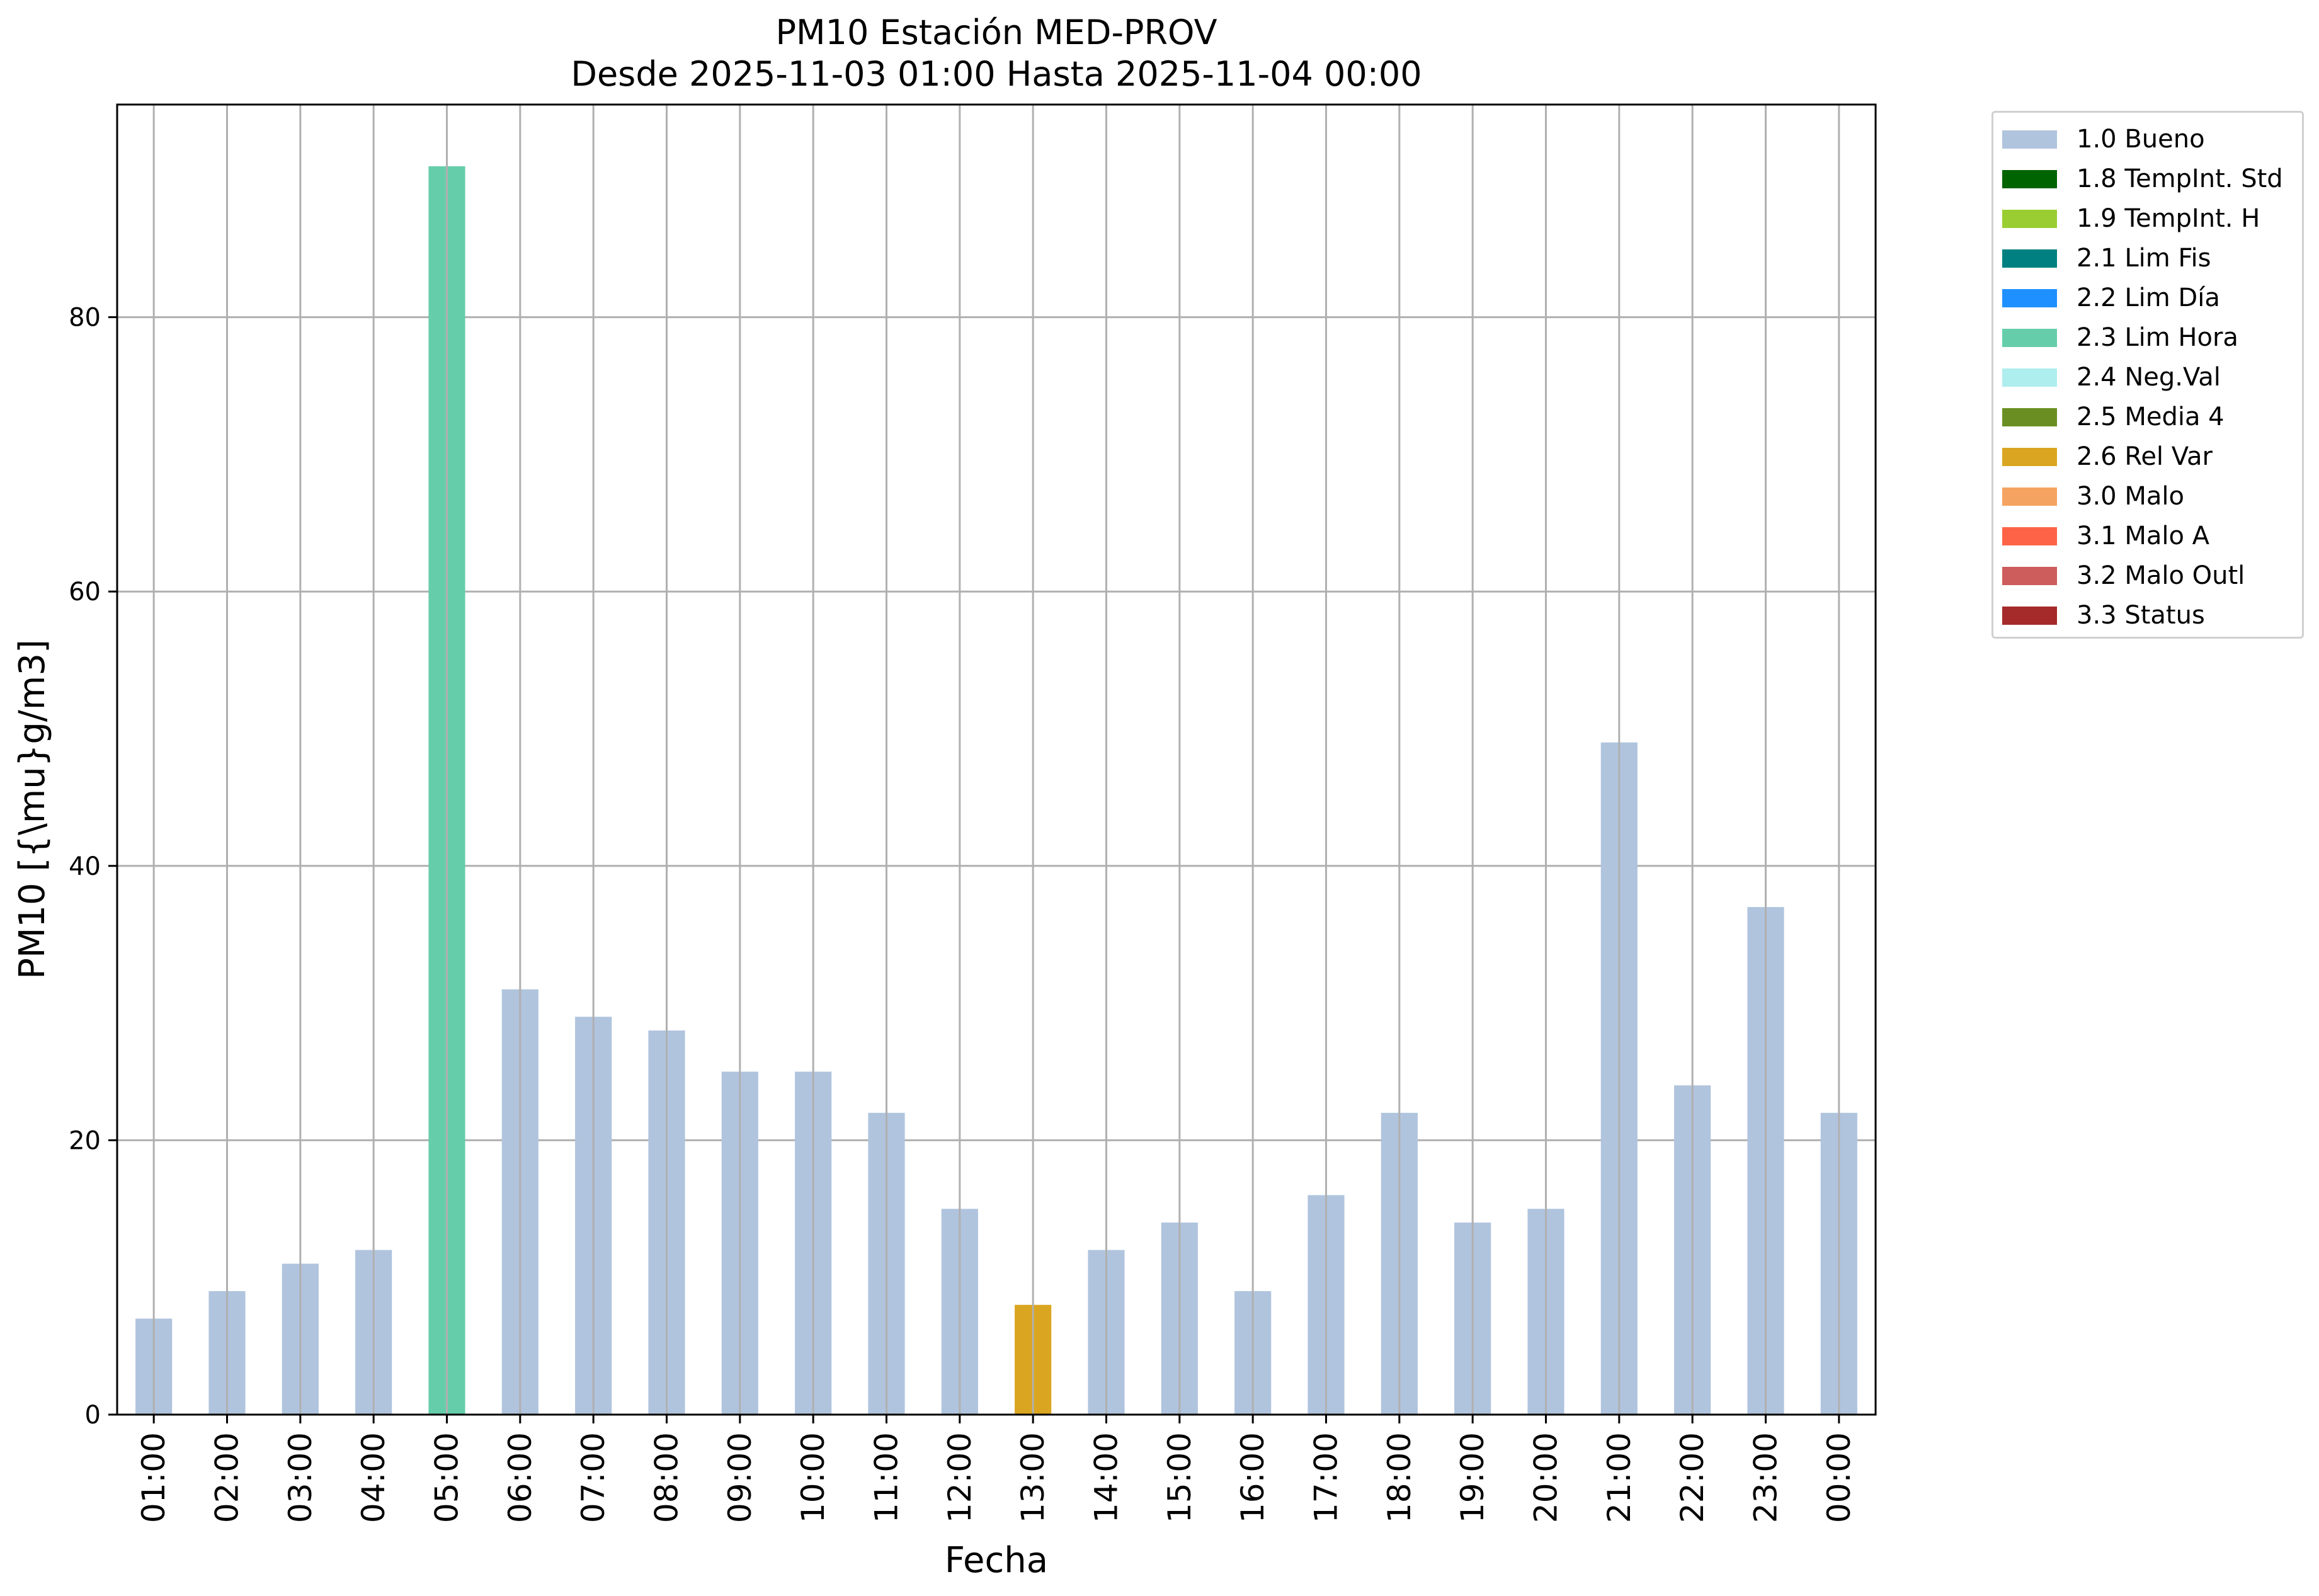 This screenshot has height=1596, width=2319. I want to click on x-tick-label-7: 08:00, so click(667, 1477).